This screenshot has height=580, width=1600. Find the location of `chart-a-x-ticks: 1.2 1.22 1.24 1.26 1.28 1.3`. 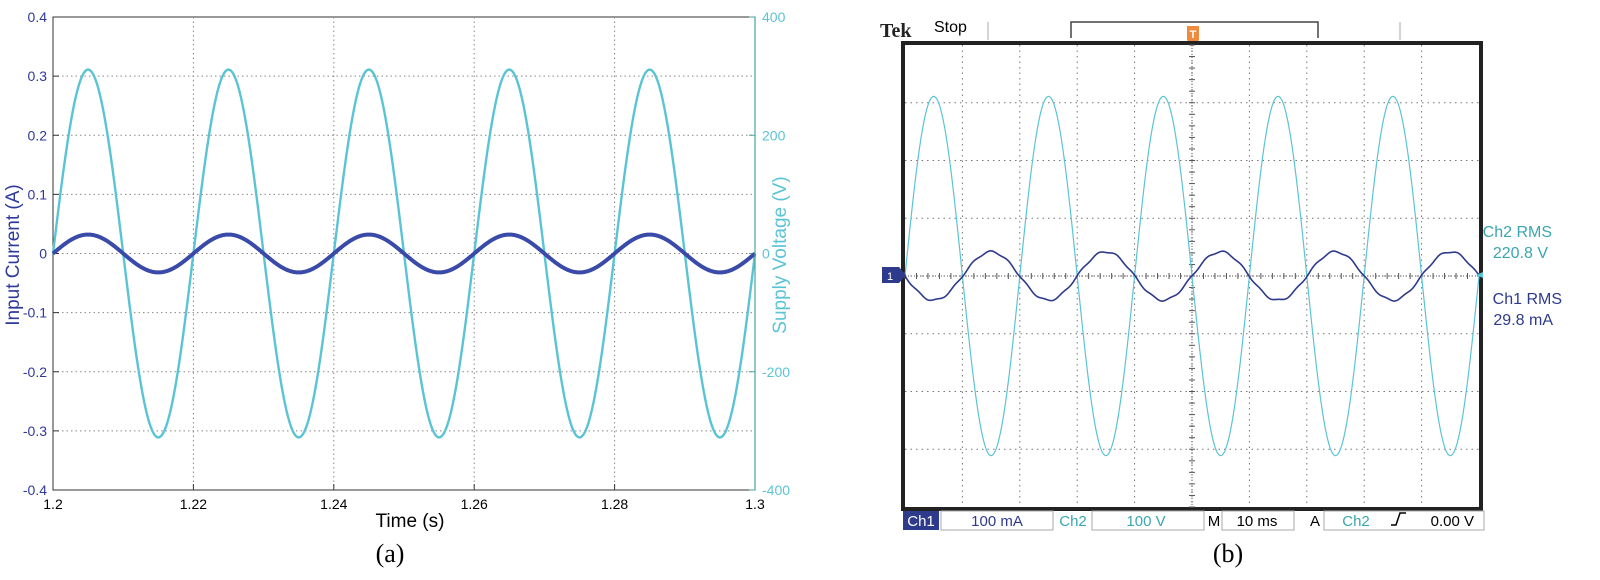

chart-a-x-ticks: 1.2 1.22 1.24 1.26 1.28 1.3 is located at coordinates (404, 498).